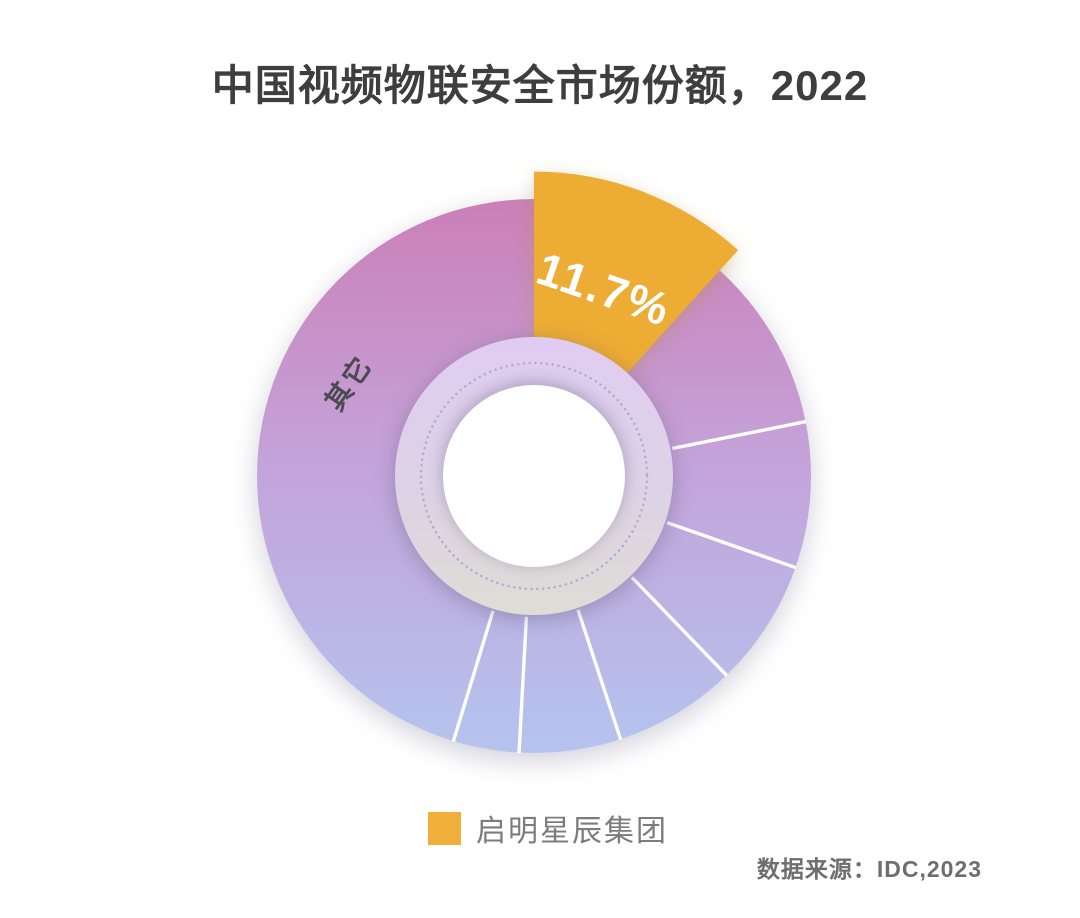  I want to click on segment-divider-lines, so click(629, 586).